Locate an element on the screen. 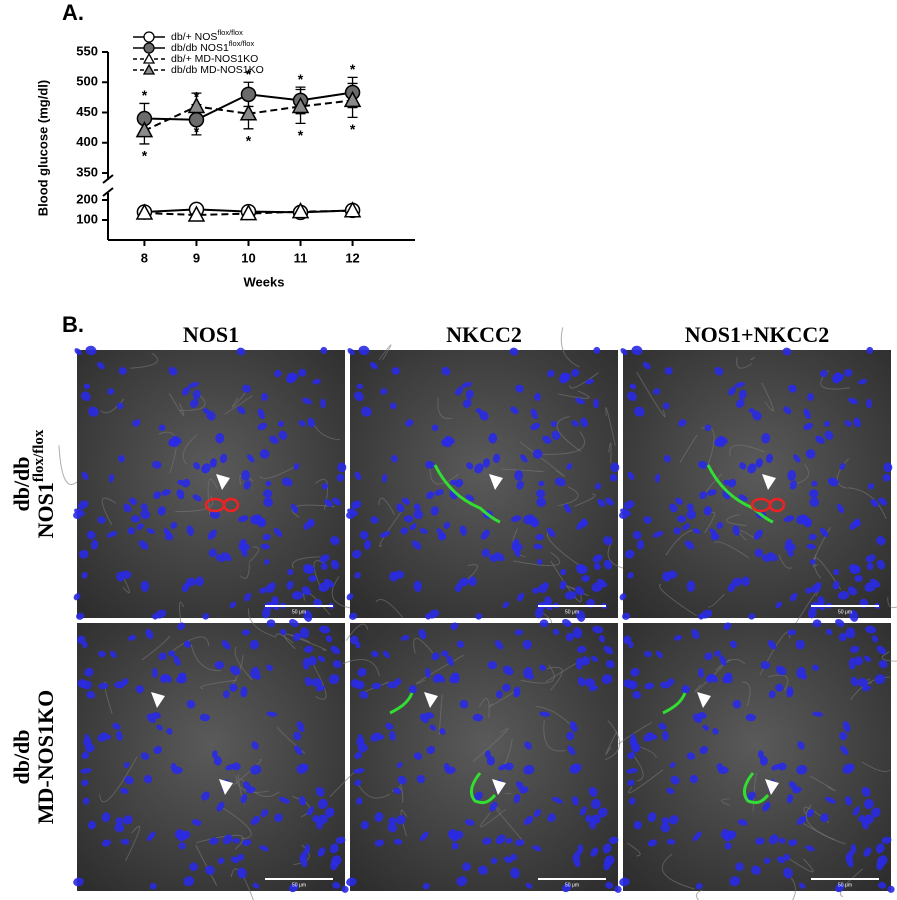  significance: * is located at coordinates (353, 129).